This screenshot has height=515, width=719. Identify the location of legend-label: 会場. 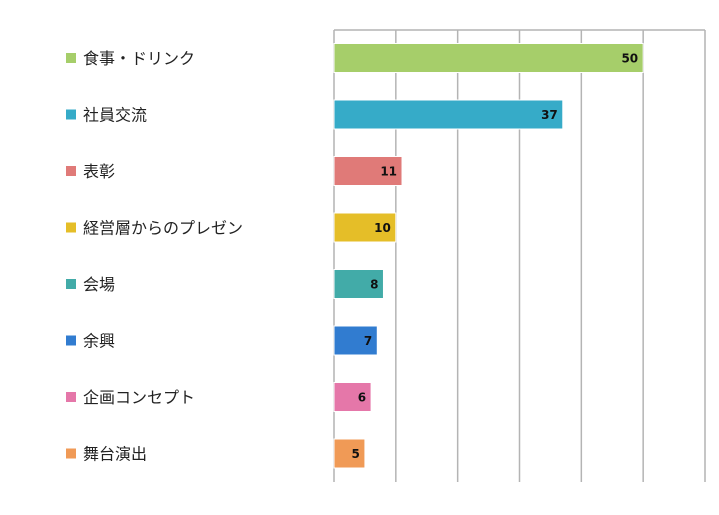
(99, 284).